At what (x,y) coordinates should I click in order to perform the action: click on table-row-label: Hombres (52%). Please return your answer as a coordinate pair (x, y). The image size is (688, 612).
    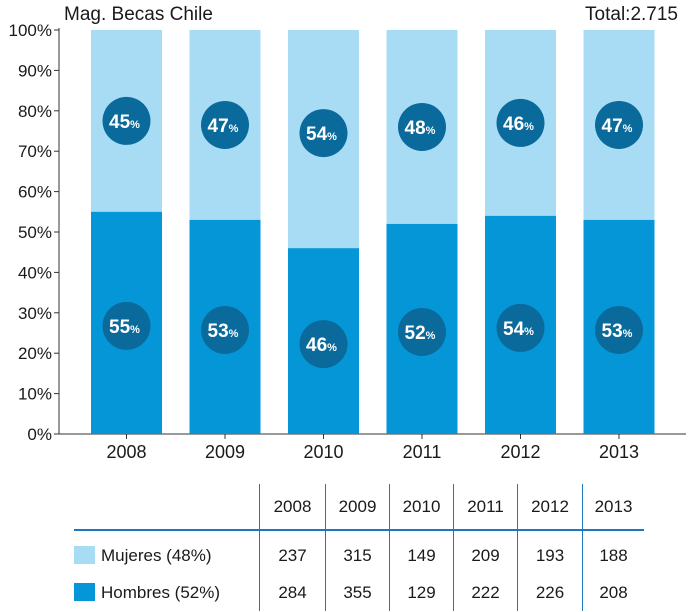
    Looking at the image, I should click on (167, 592).